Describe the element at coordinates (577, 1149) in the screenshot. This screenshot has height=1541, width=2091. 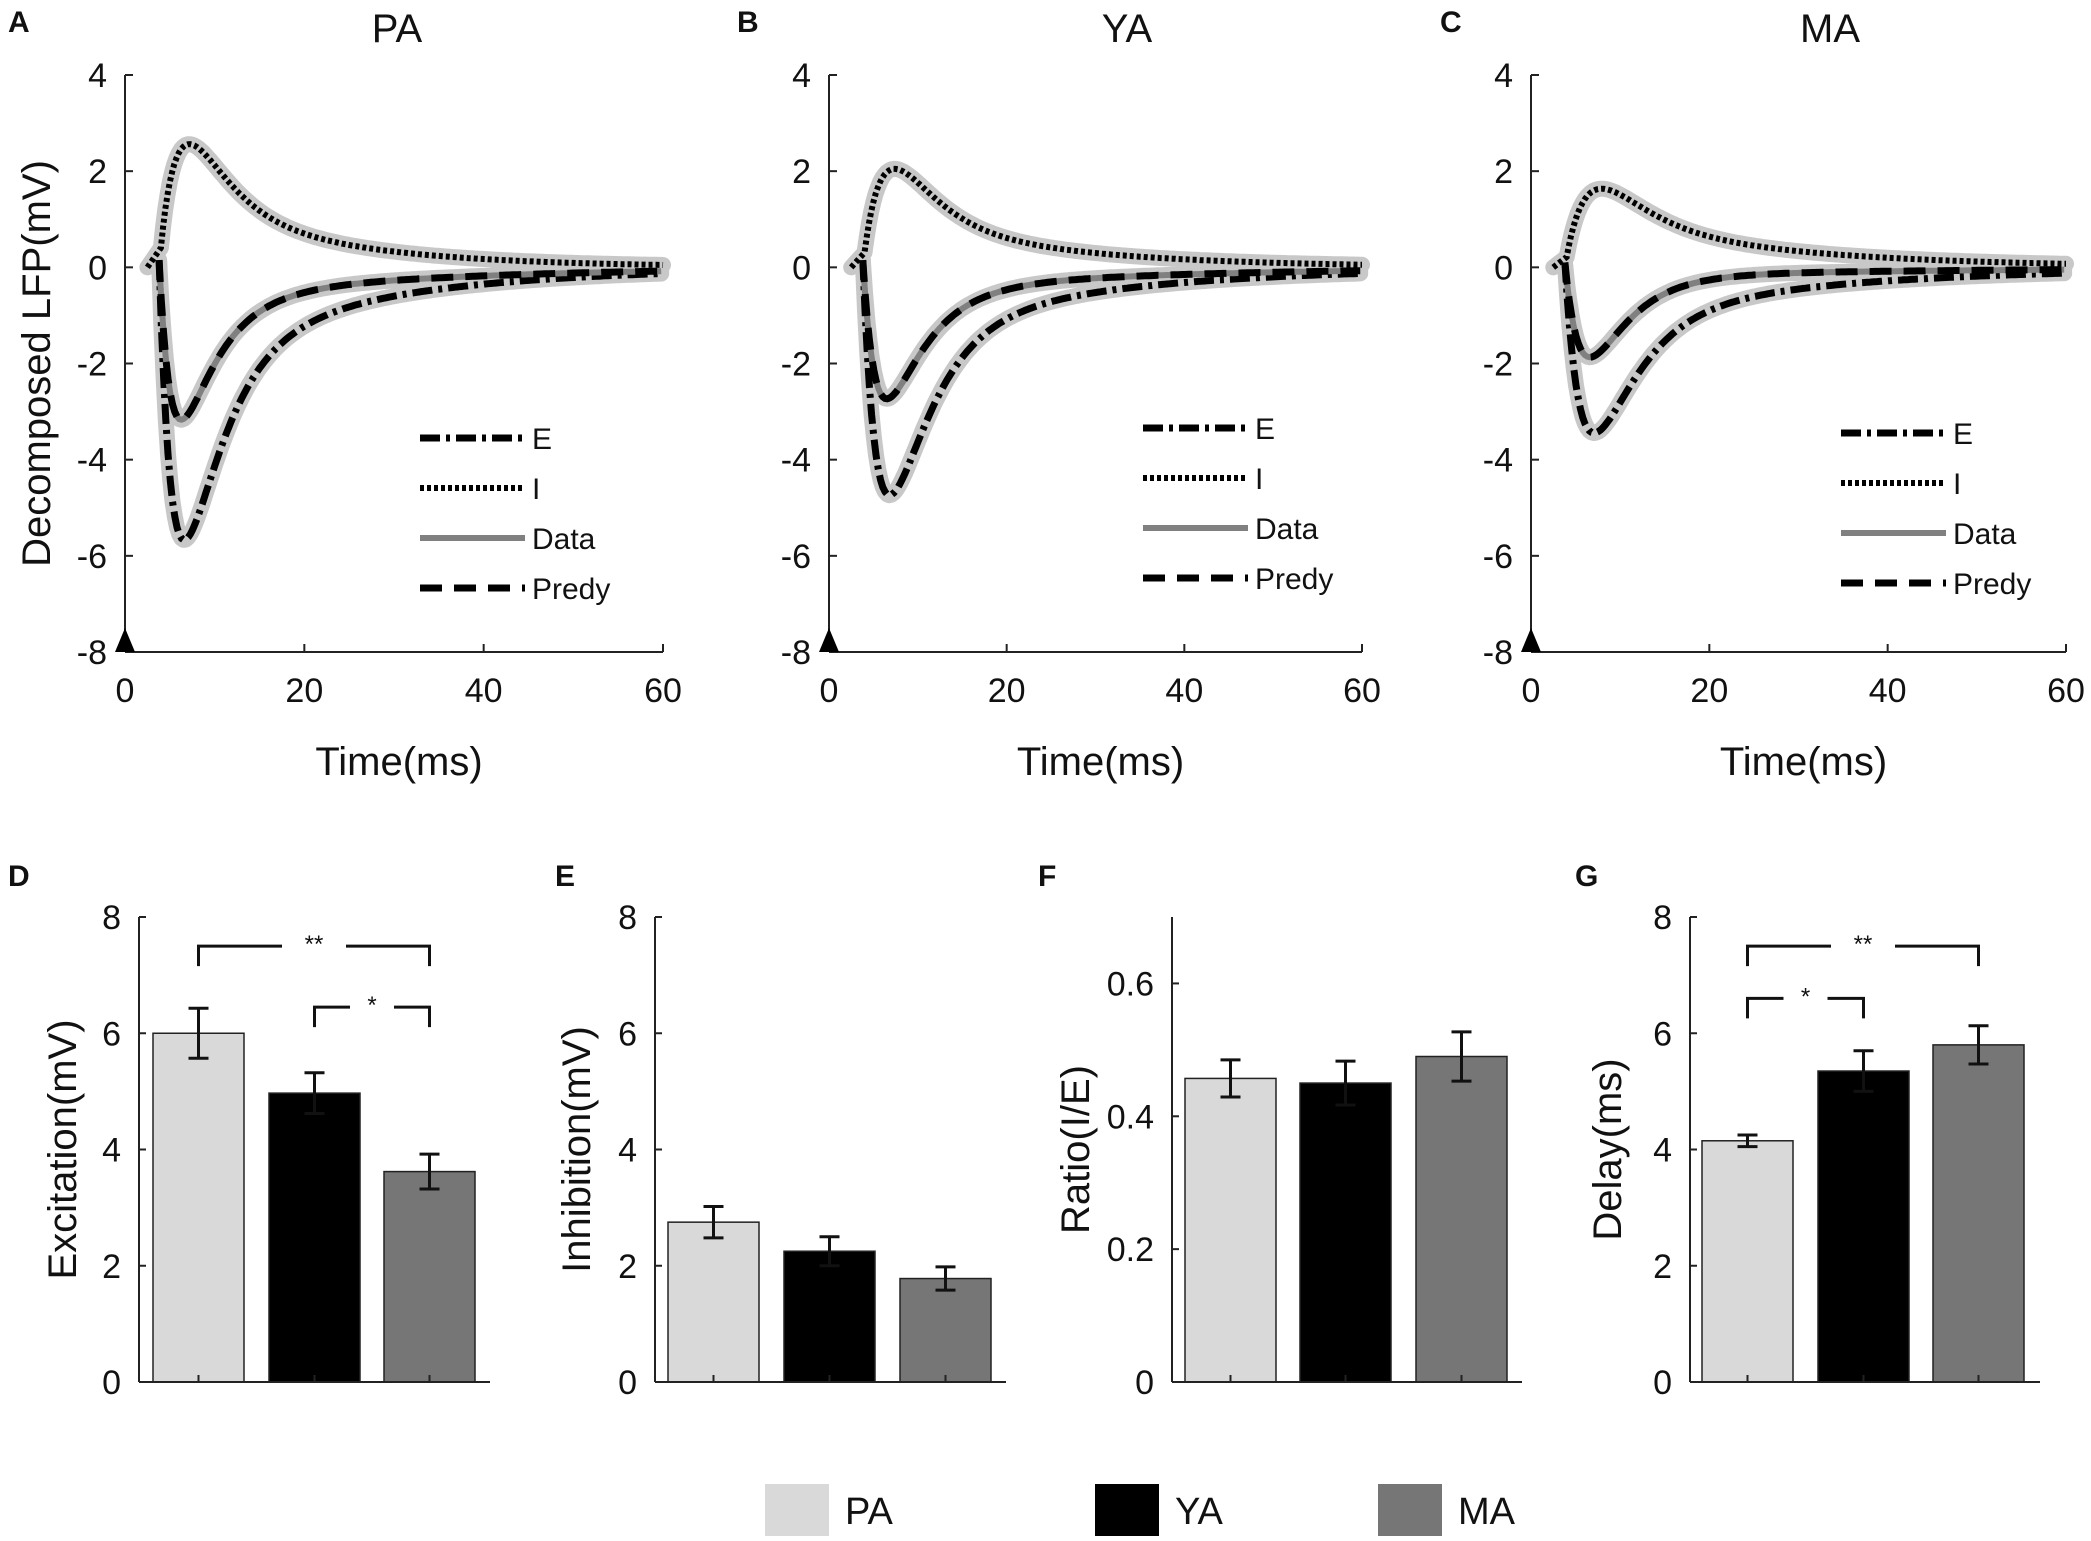
I see `y-axis-label: Inhibition(mV)` at that location.